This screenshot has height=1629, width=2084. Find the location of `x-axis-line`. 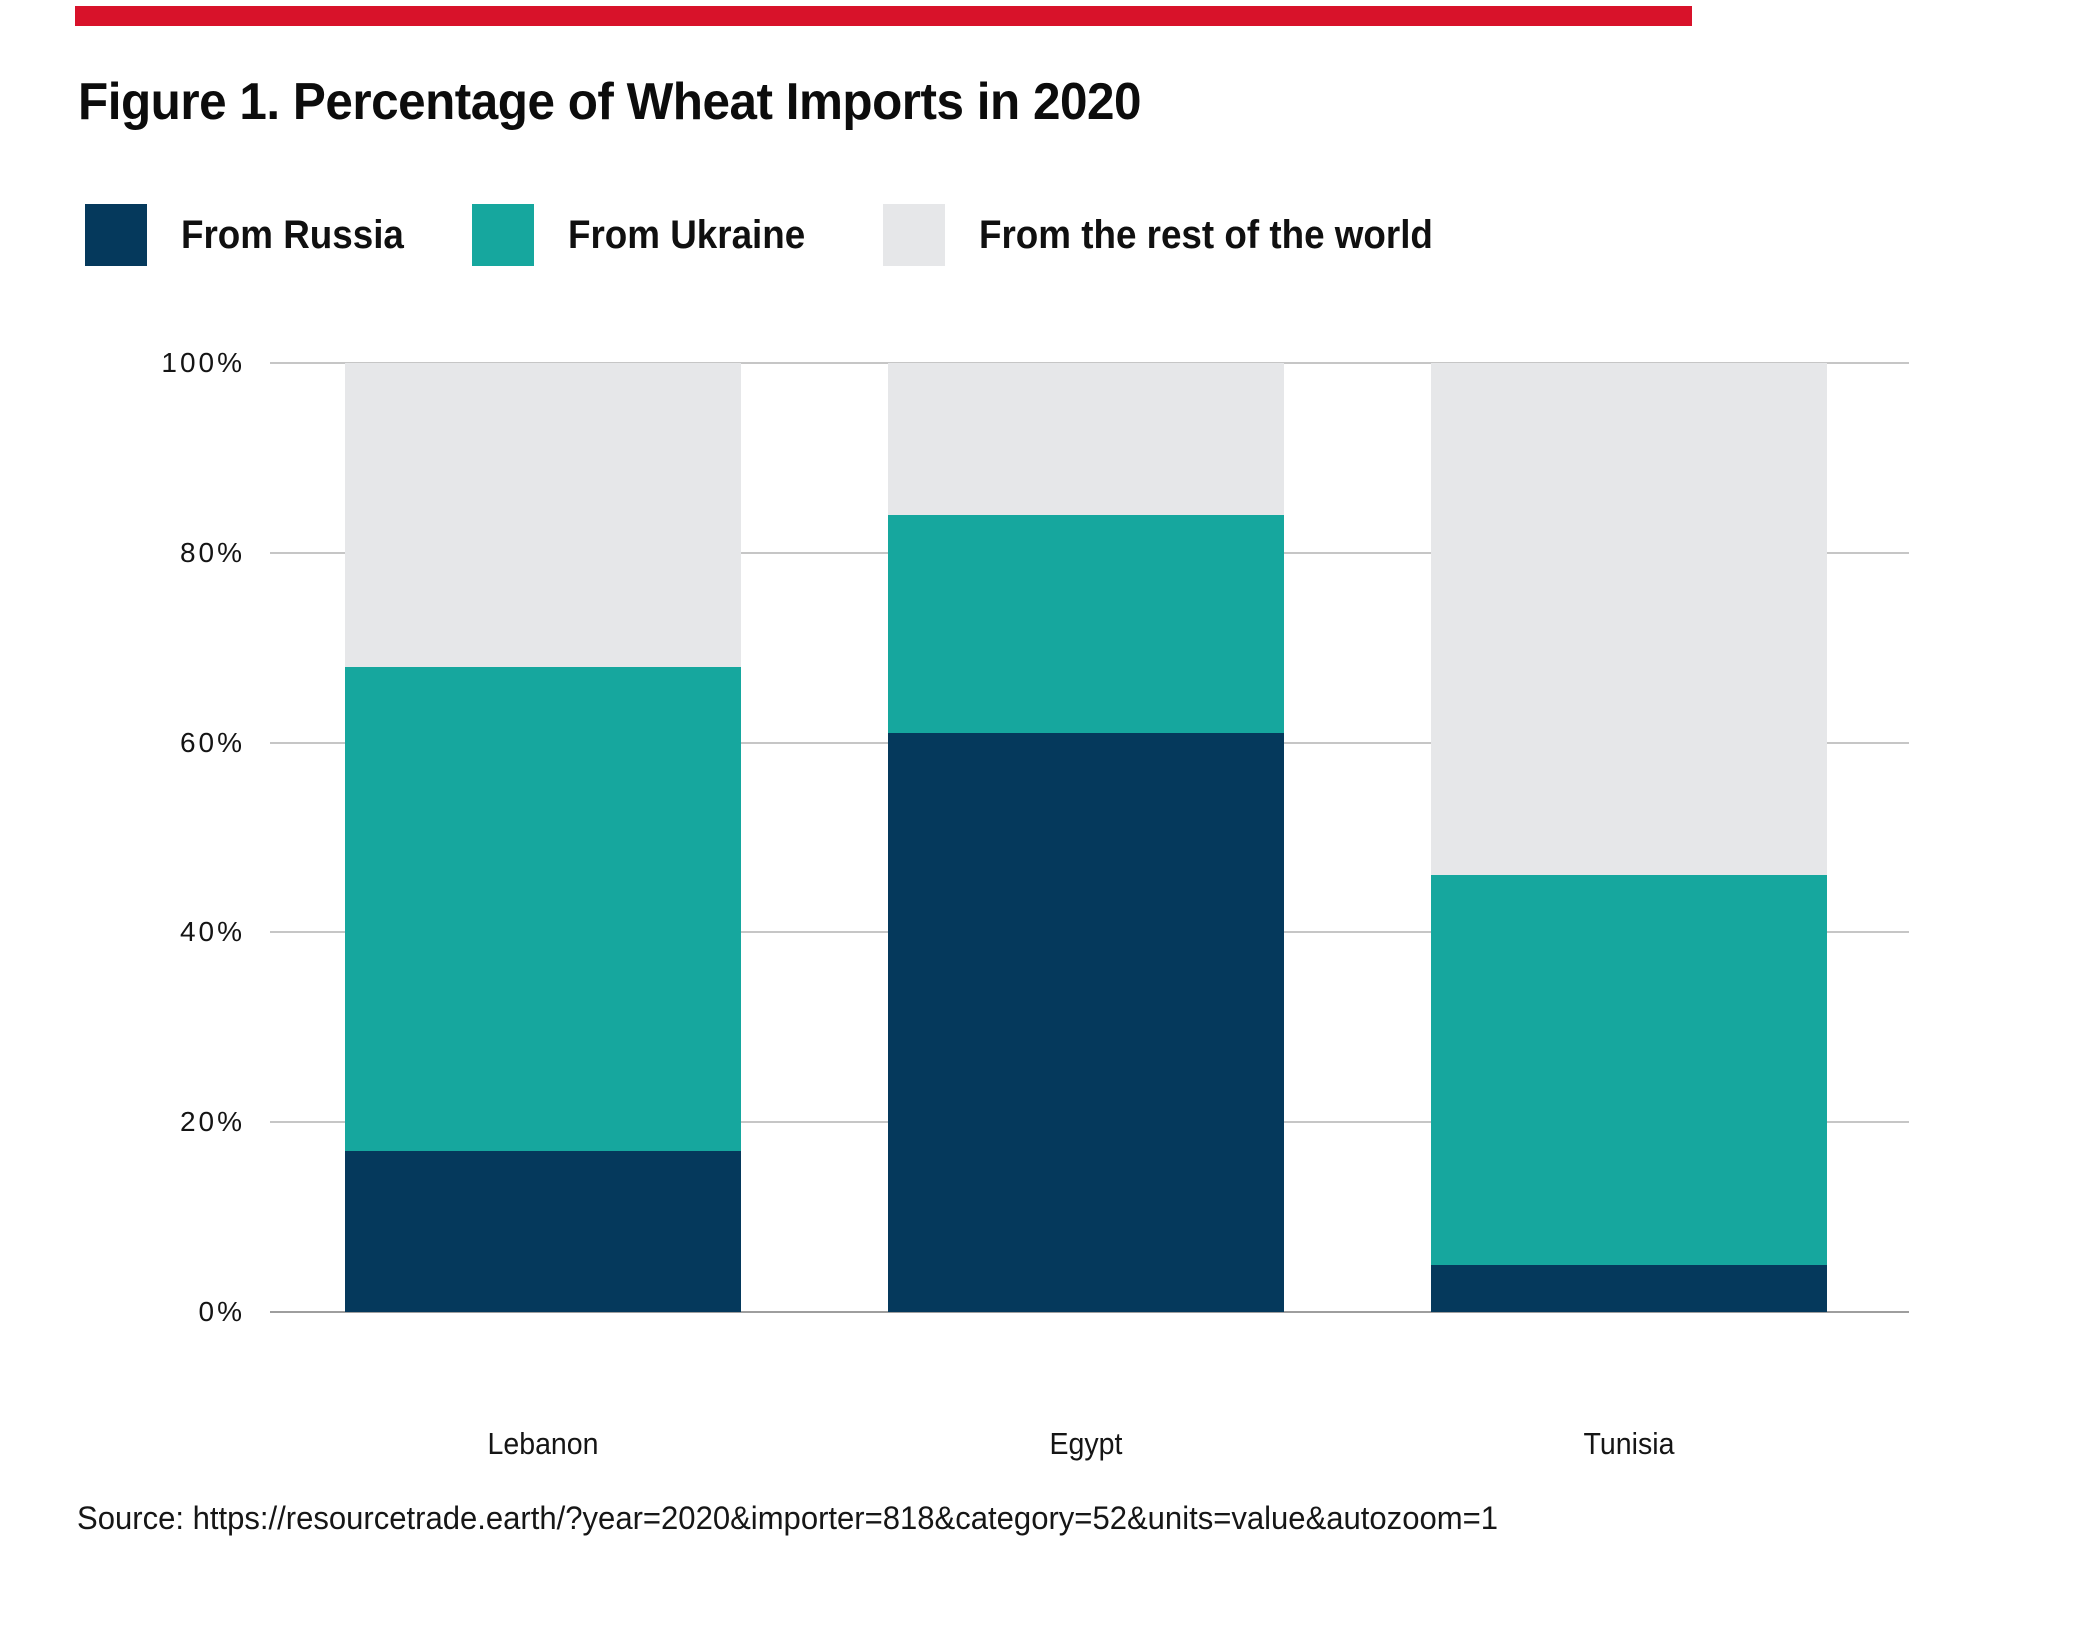

x-axis-line is located at coordinates (1089, 1312).